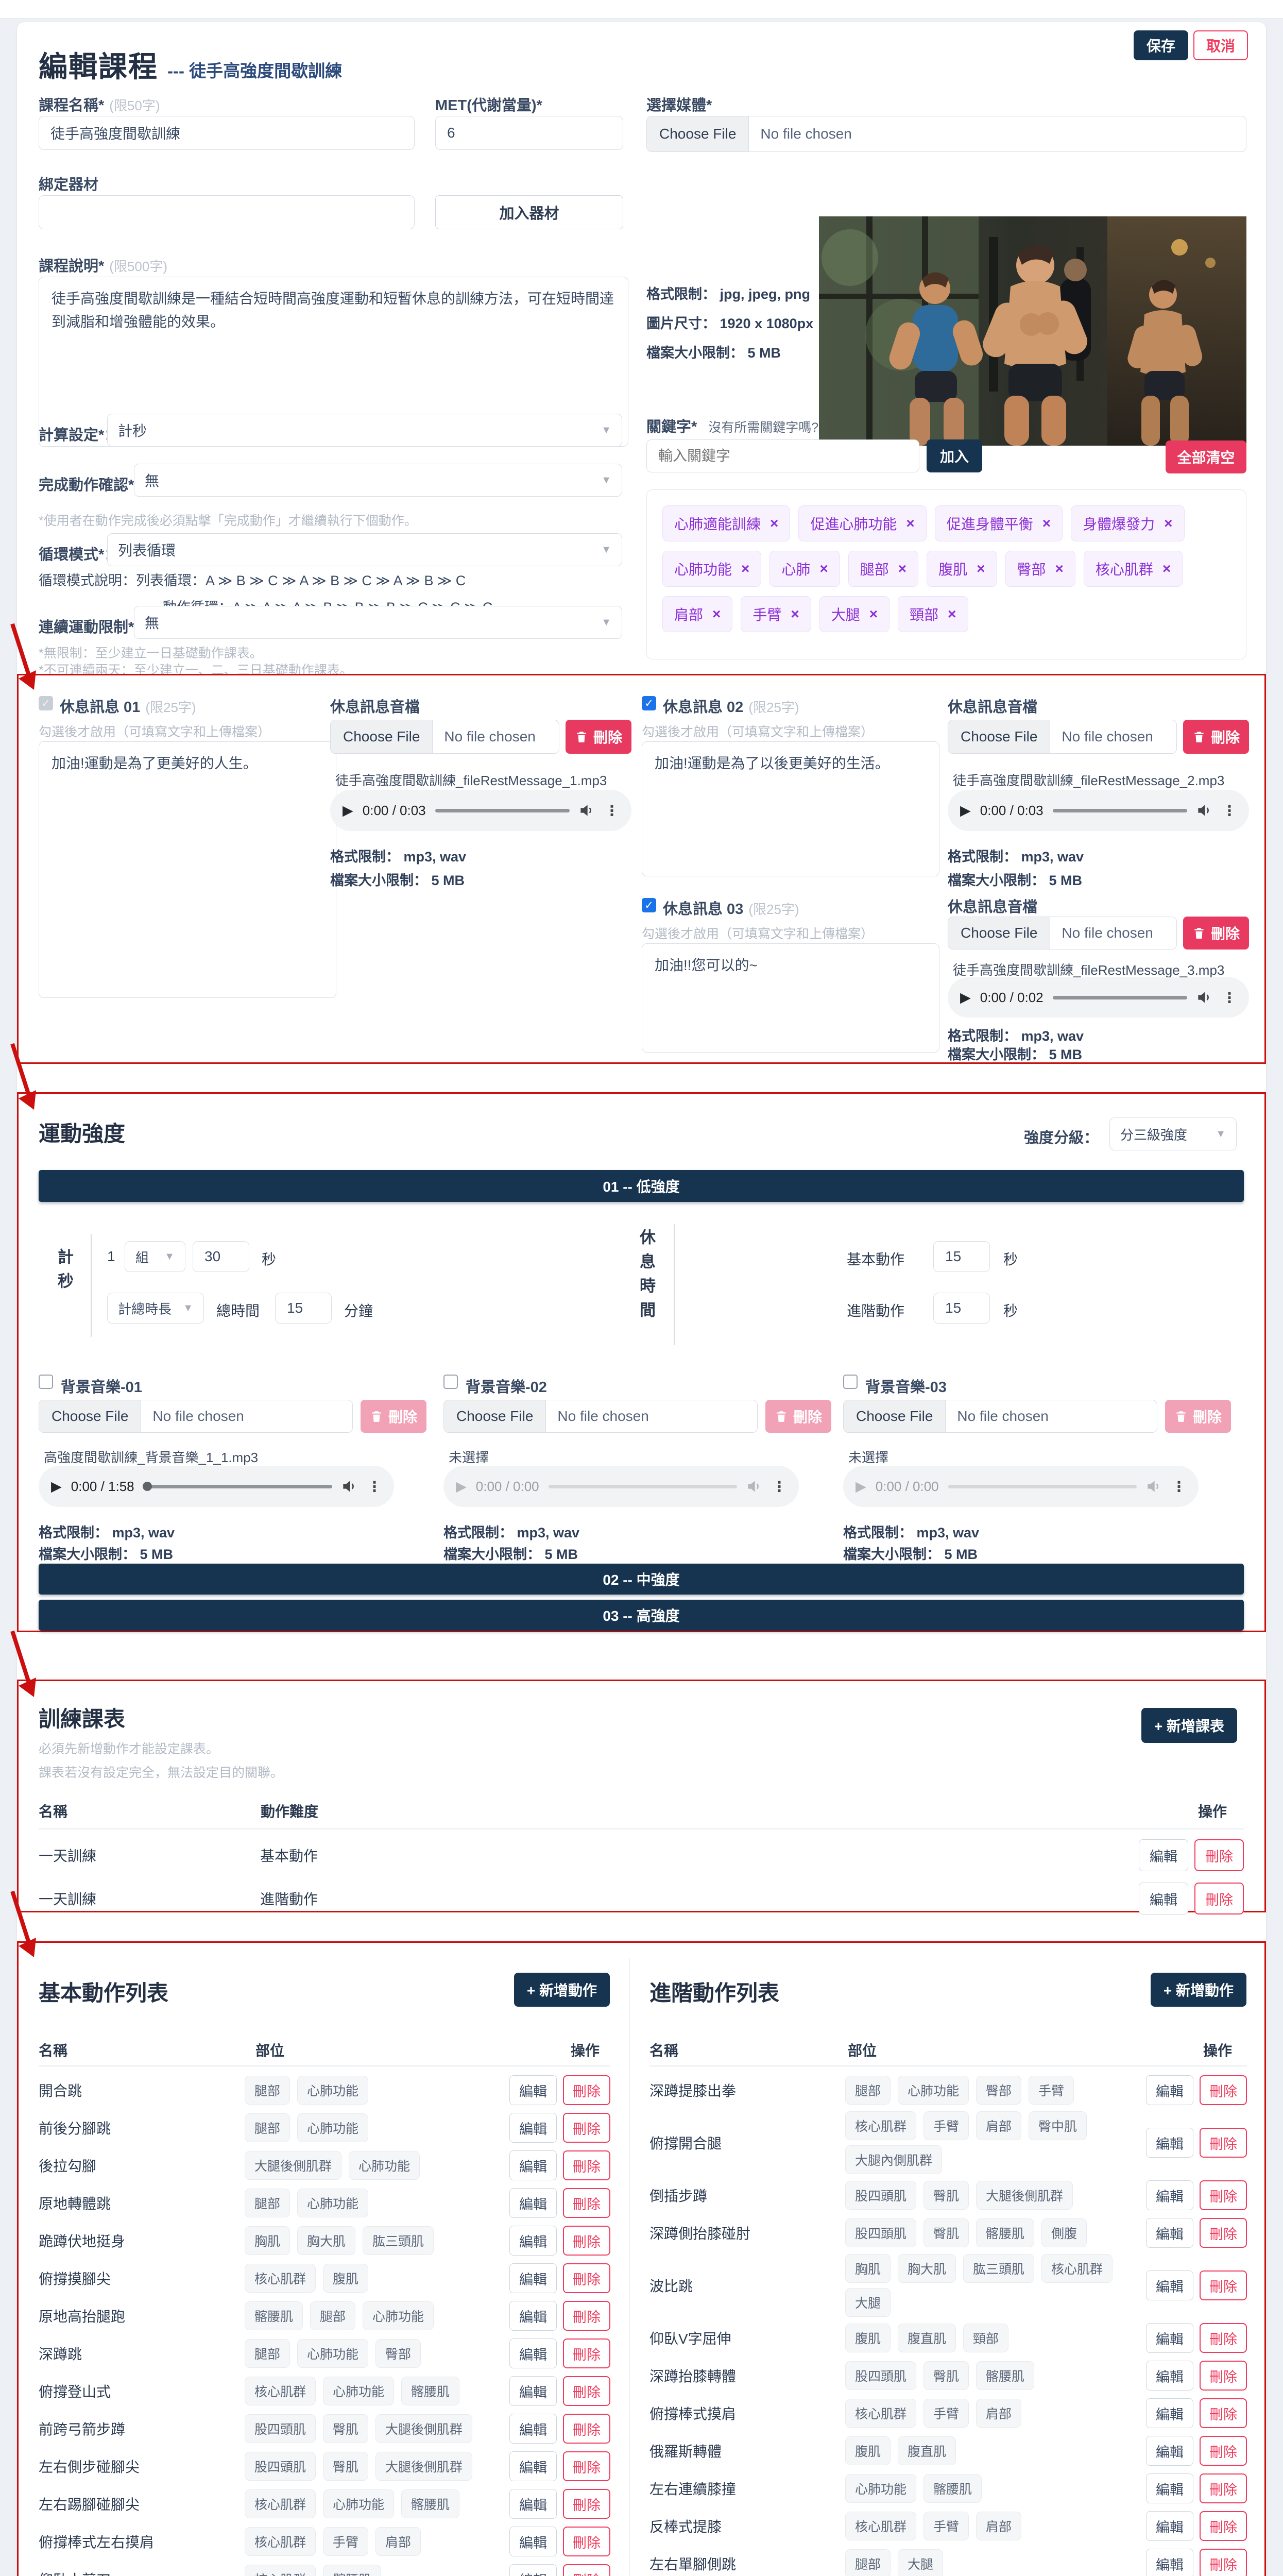 This screenshot has width=1283, height=2576. What do you see at coordinates (155, 1308) in the screenshot?
I see `total-mode-select: 計總時長 ▼` at bounding box center [155, 1308].